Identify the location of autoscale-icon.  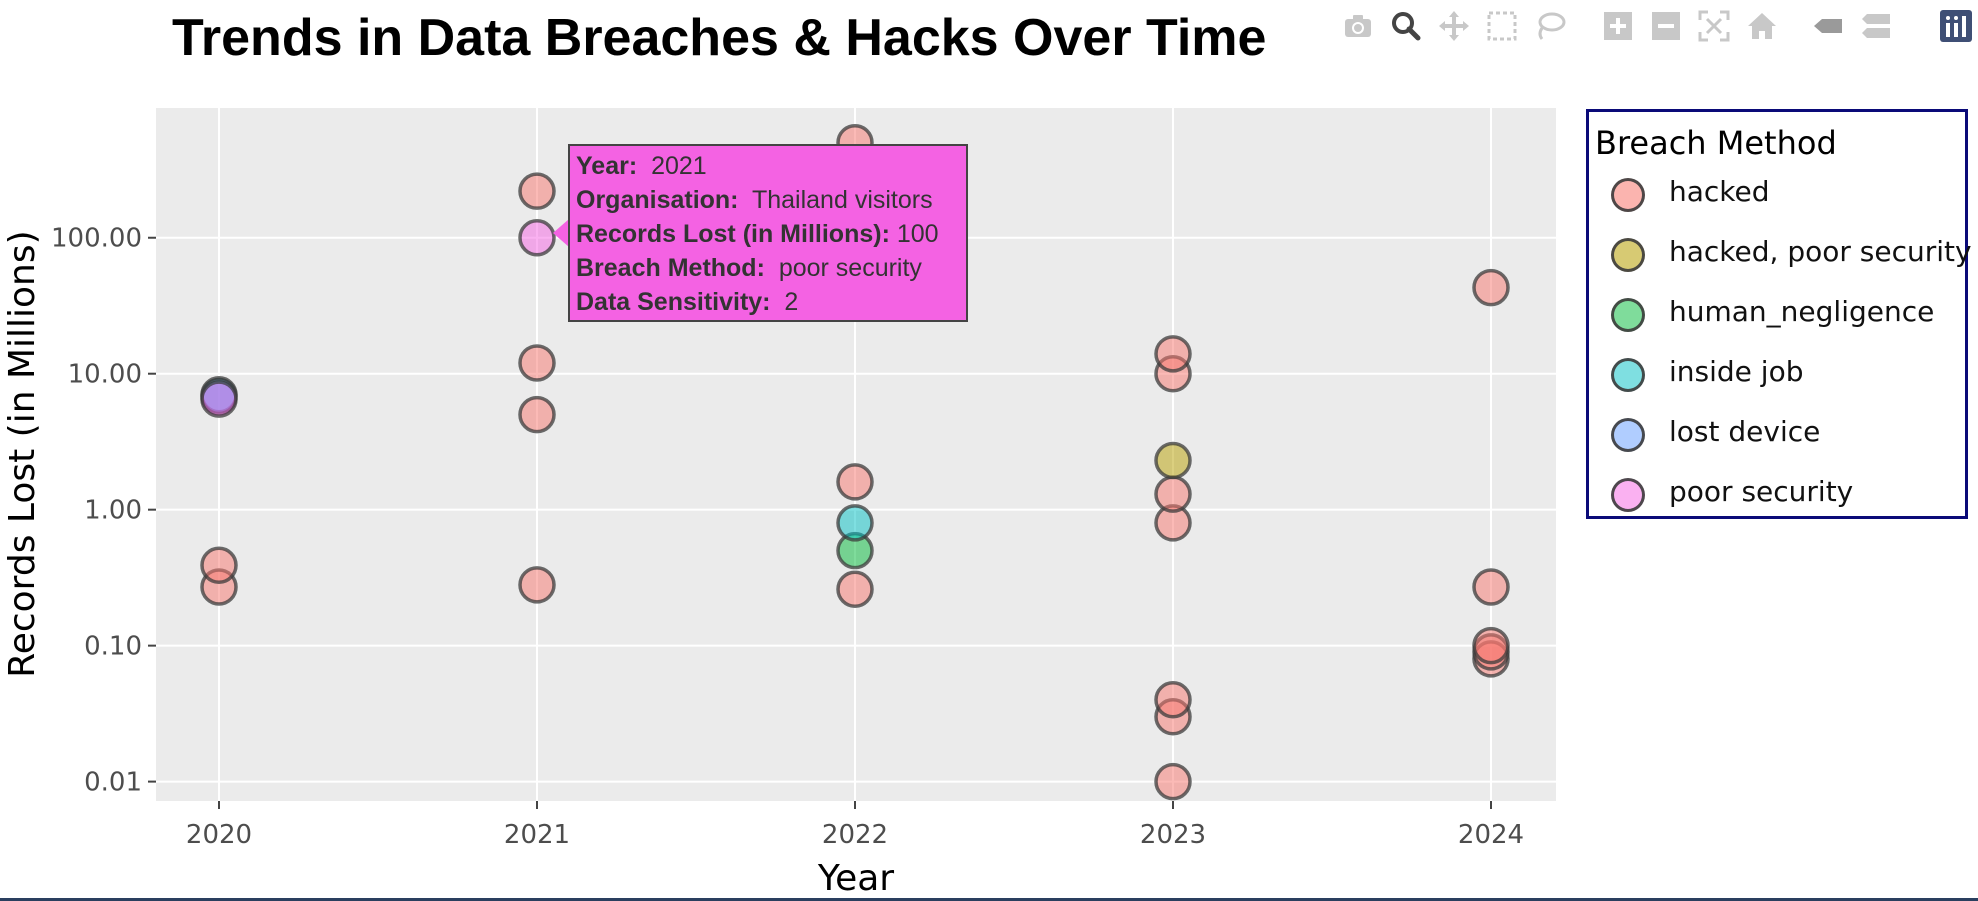
(1714, 26).